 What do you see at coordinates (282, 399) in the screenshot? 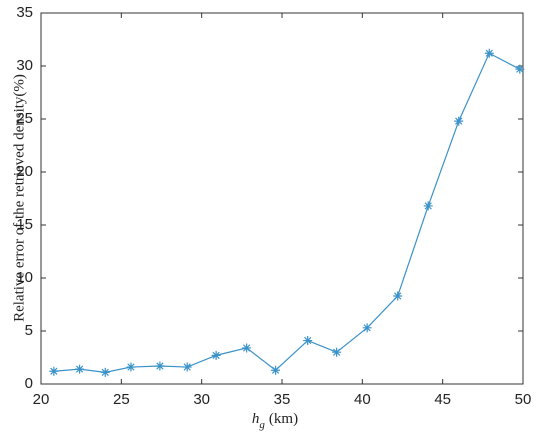
I see `x-tick-label: 35` at bounding box center [282, 399].